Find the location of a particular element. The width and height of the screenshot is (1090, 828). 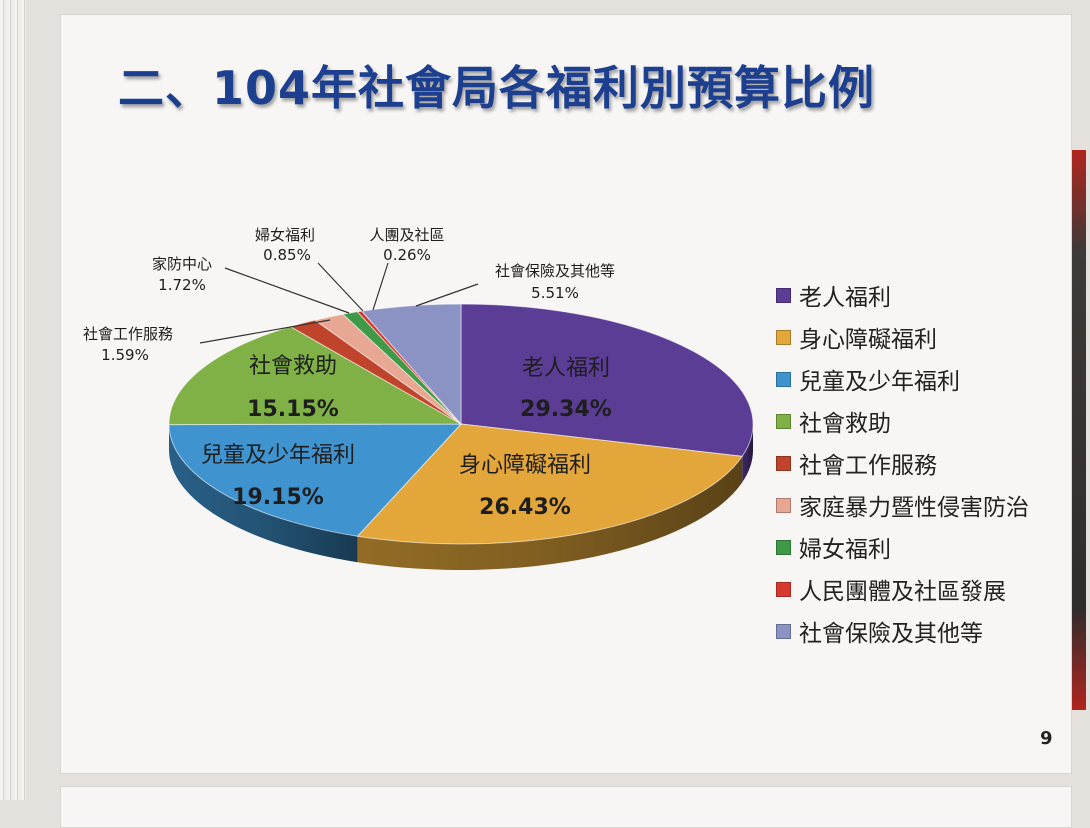

legend-item-3: 社會救助 is located at coordinates (902, 421).